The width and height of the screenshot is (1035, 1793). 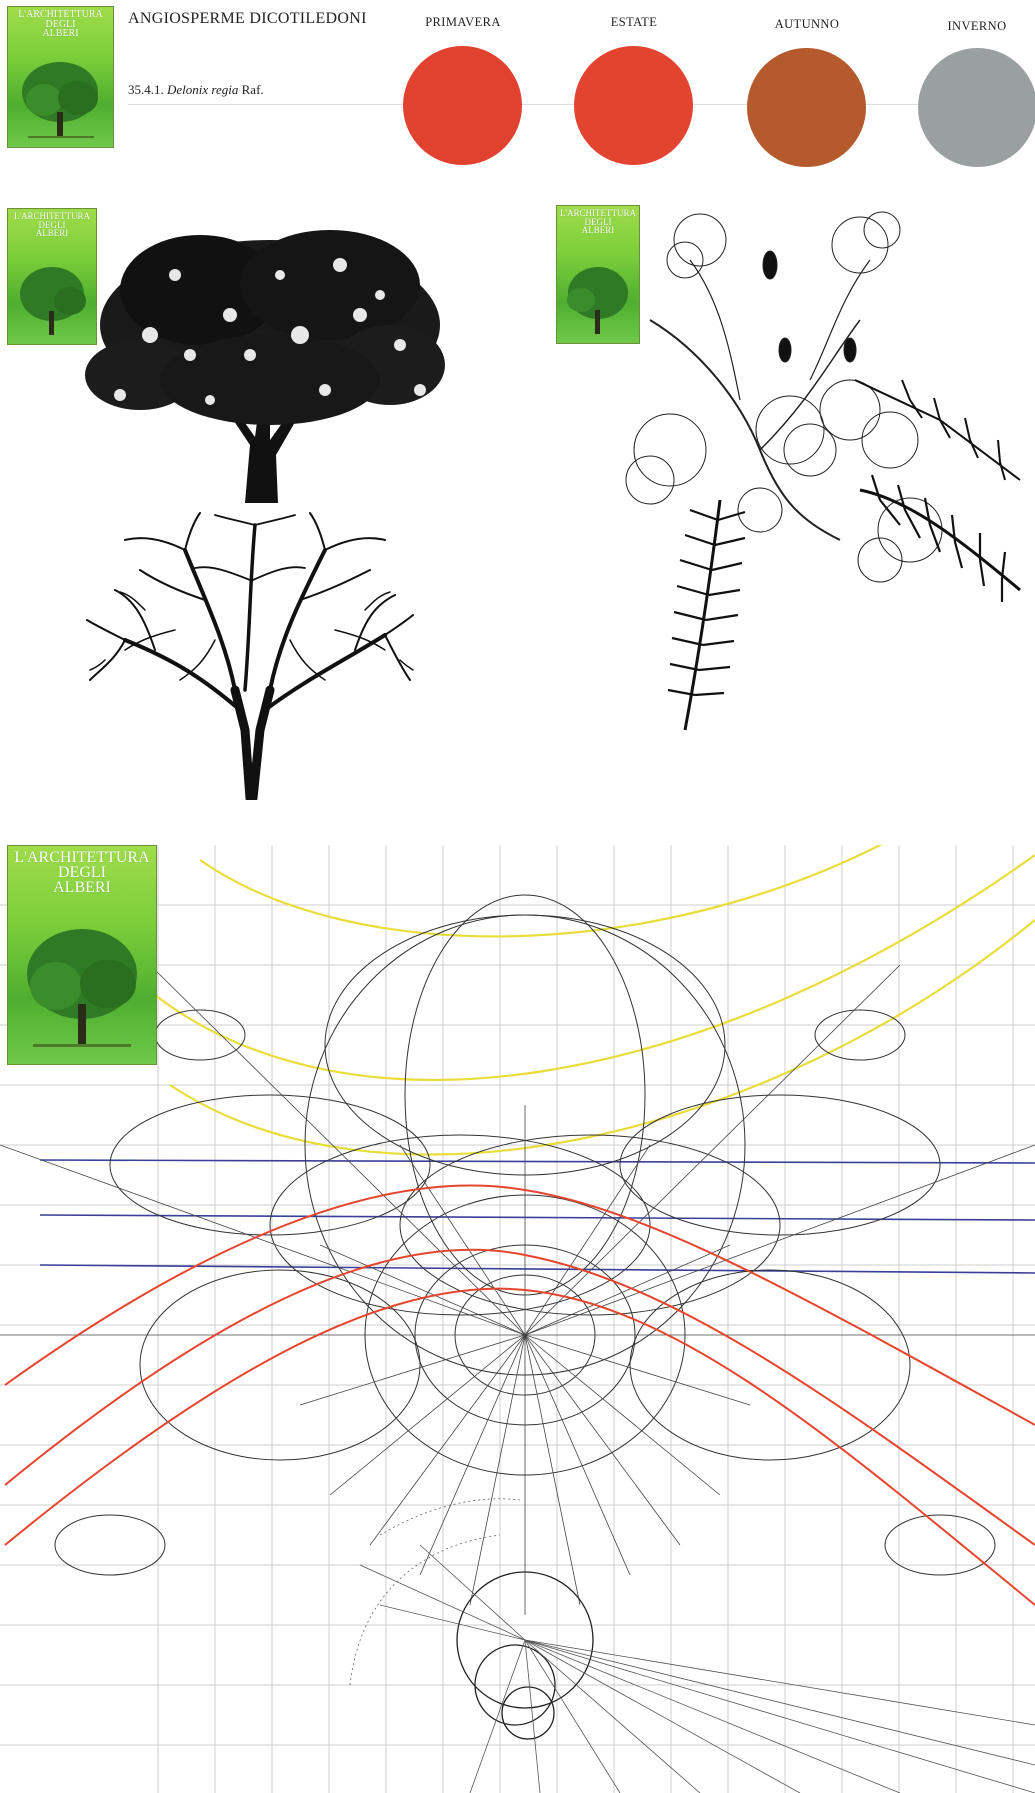 What do you see at coordinates (252, 89) in the screenshot?
I see `species-author: Raf.` at bounding box center [252, 89].